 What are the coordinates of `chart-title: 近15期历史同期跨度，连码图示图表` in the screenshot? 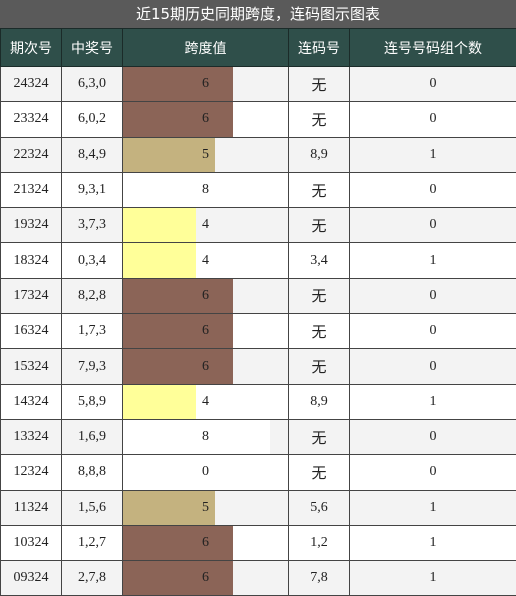 It's located at (258, 14).